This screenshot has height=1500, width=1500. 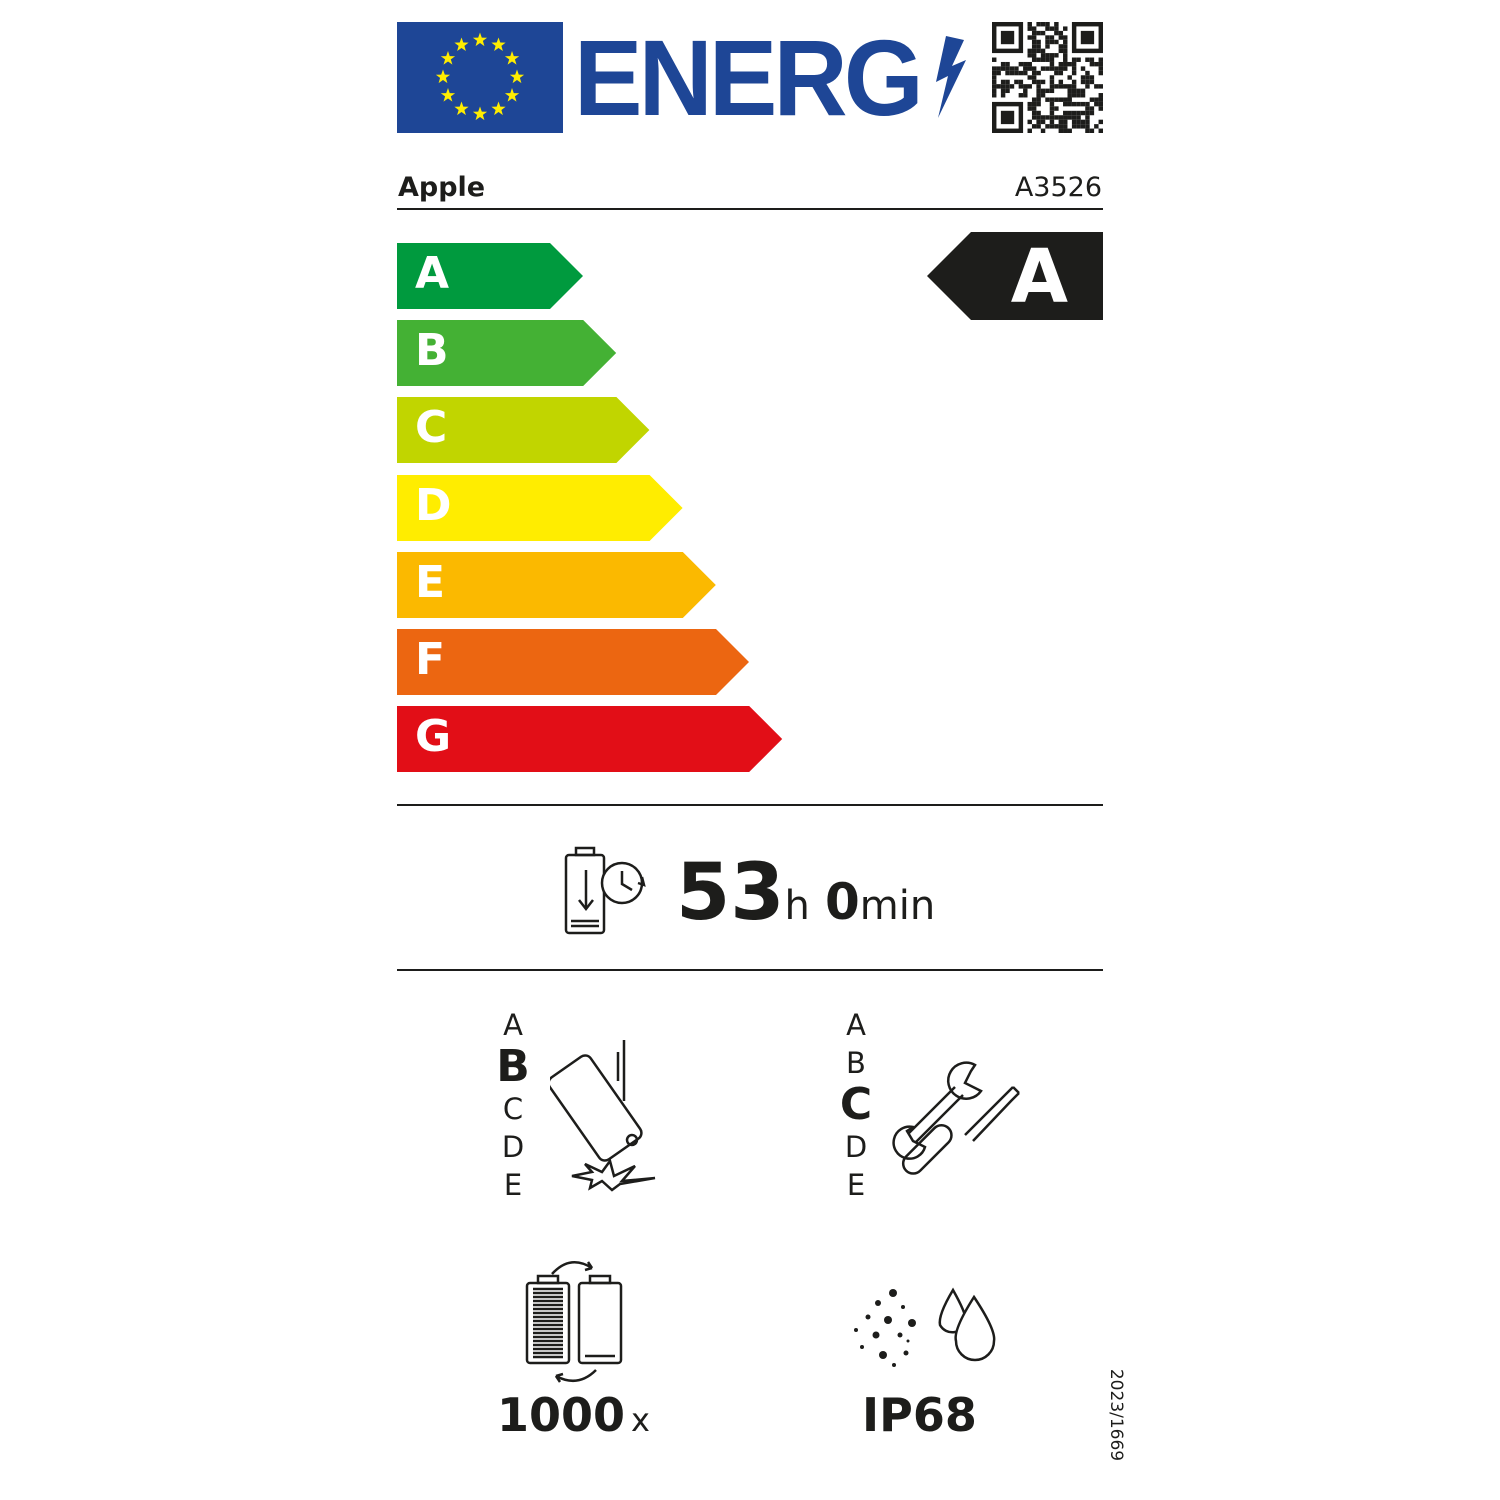 I want to click on energy-logo-text: ENERG, so click(x=749, y=77).